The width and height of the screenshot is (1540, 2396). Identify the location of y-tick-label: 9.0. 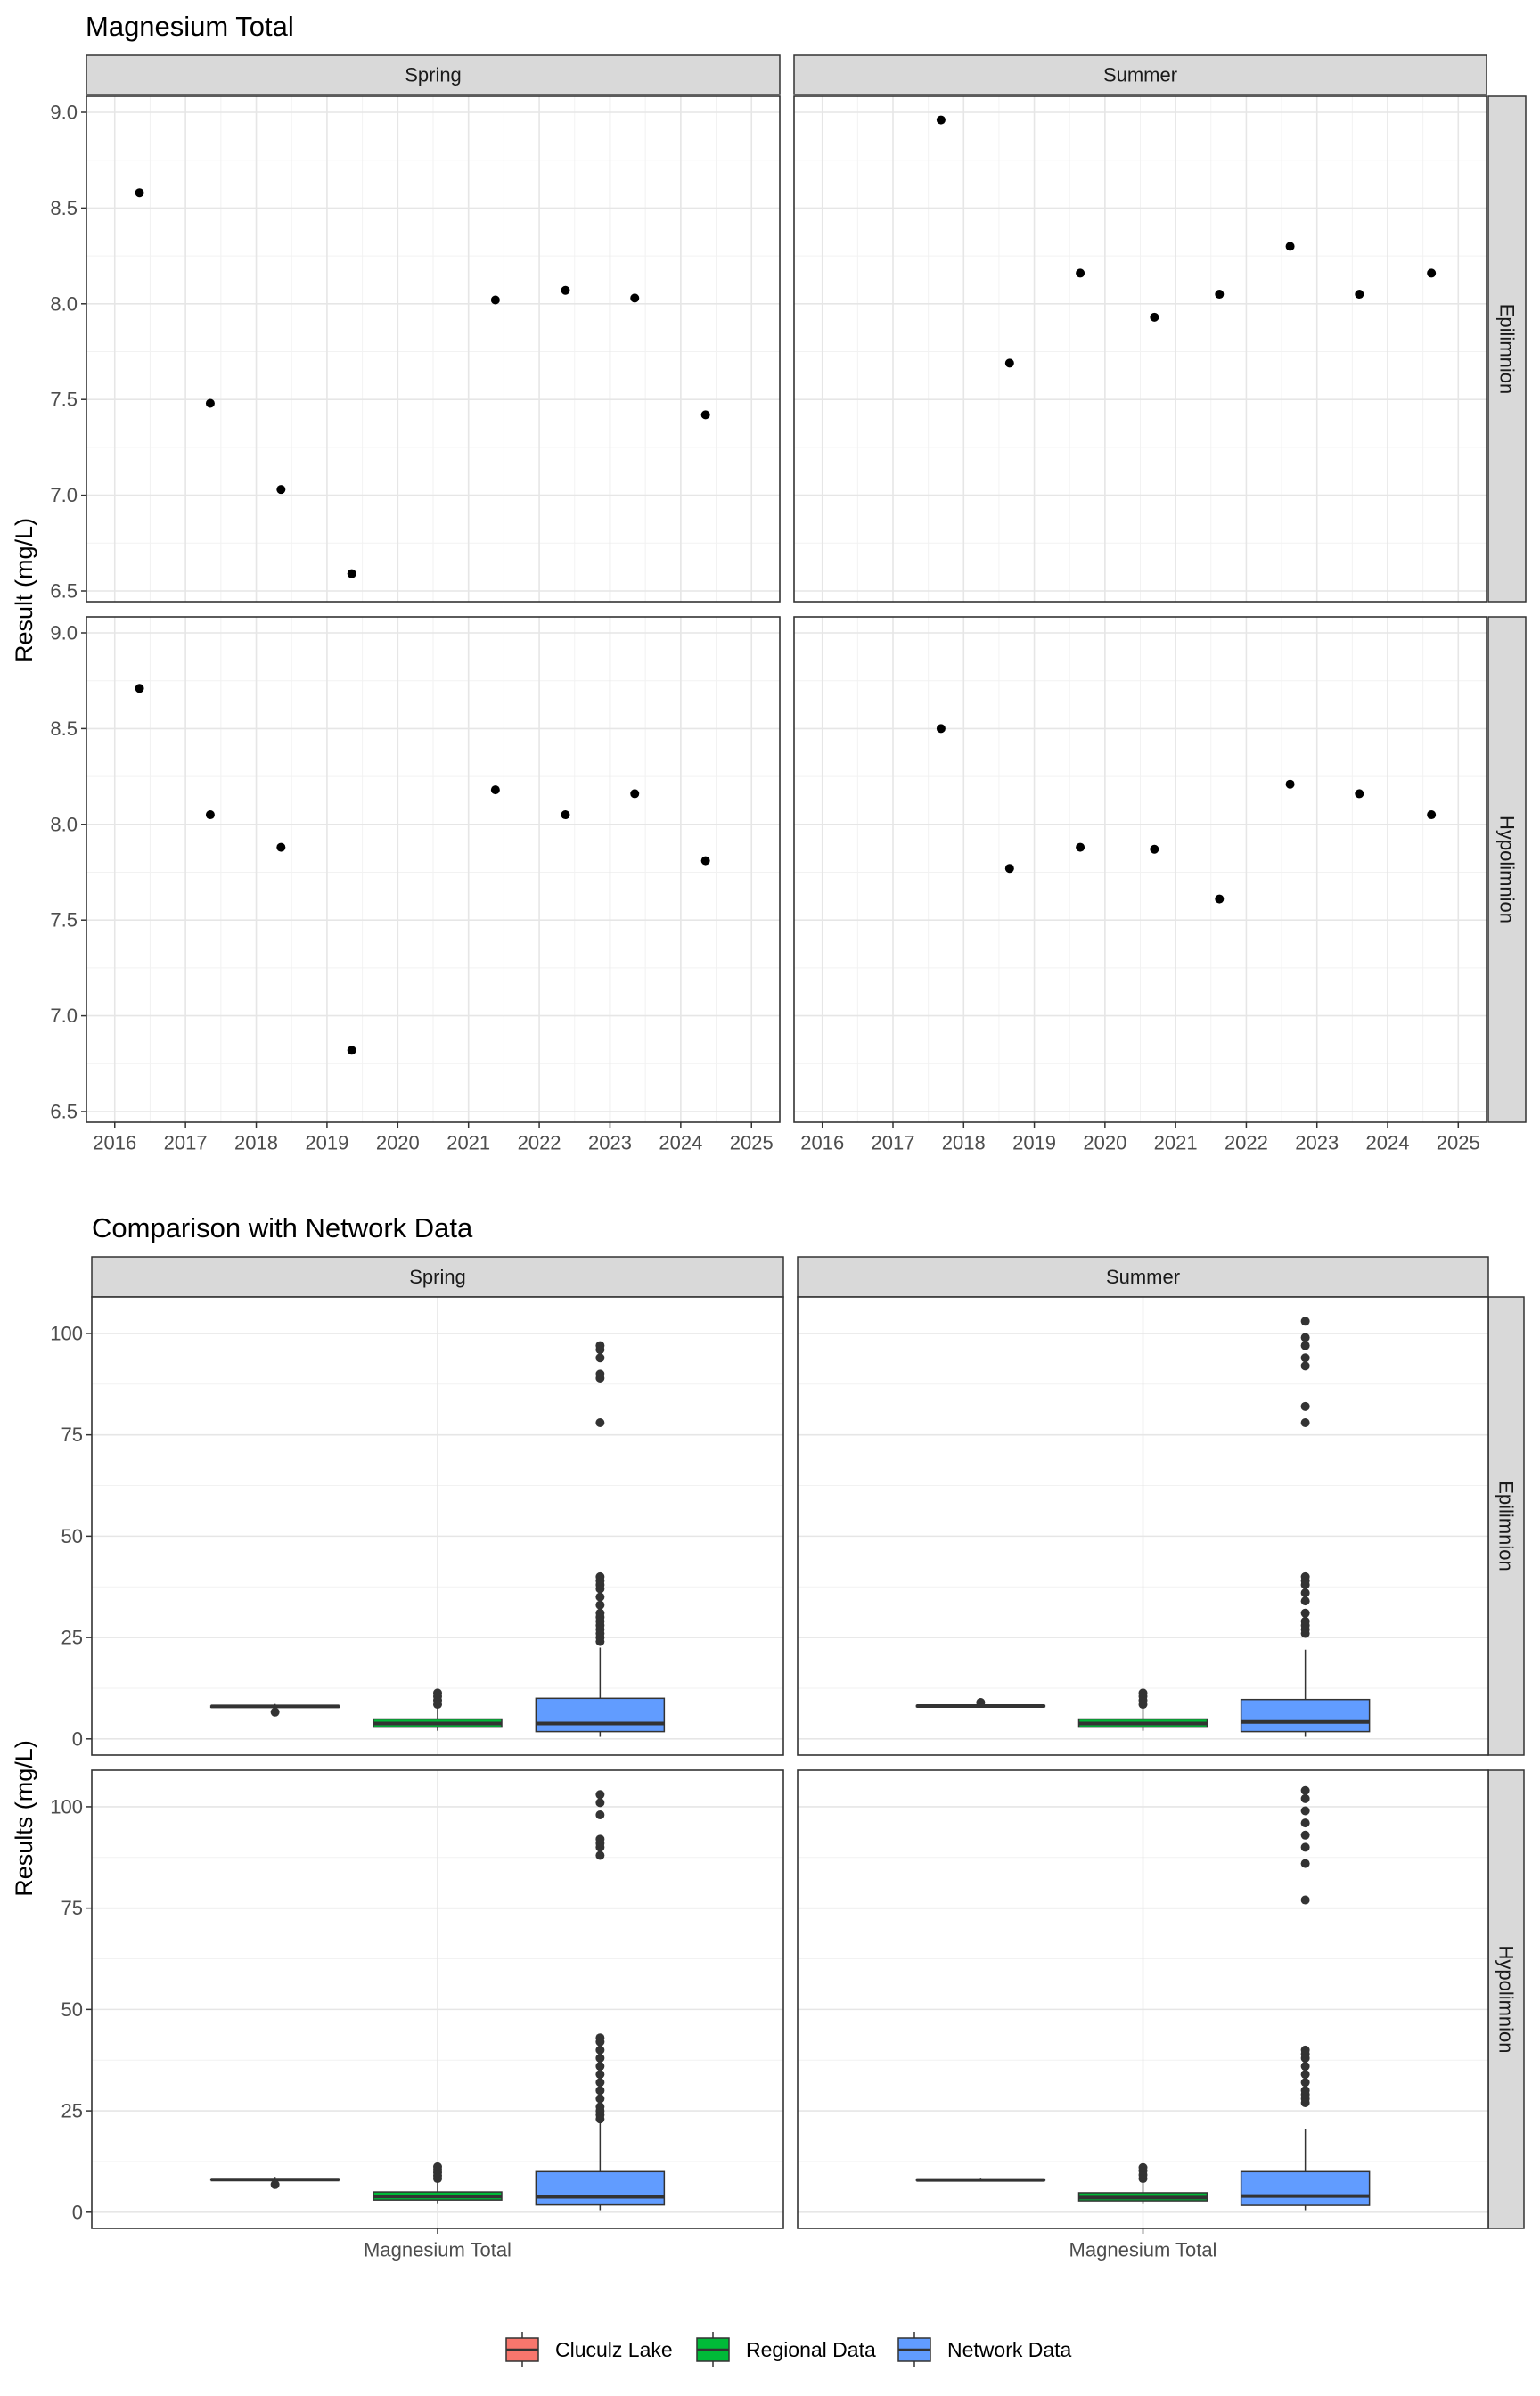
(64, 633).